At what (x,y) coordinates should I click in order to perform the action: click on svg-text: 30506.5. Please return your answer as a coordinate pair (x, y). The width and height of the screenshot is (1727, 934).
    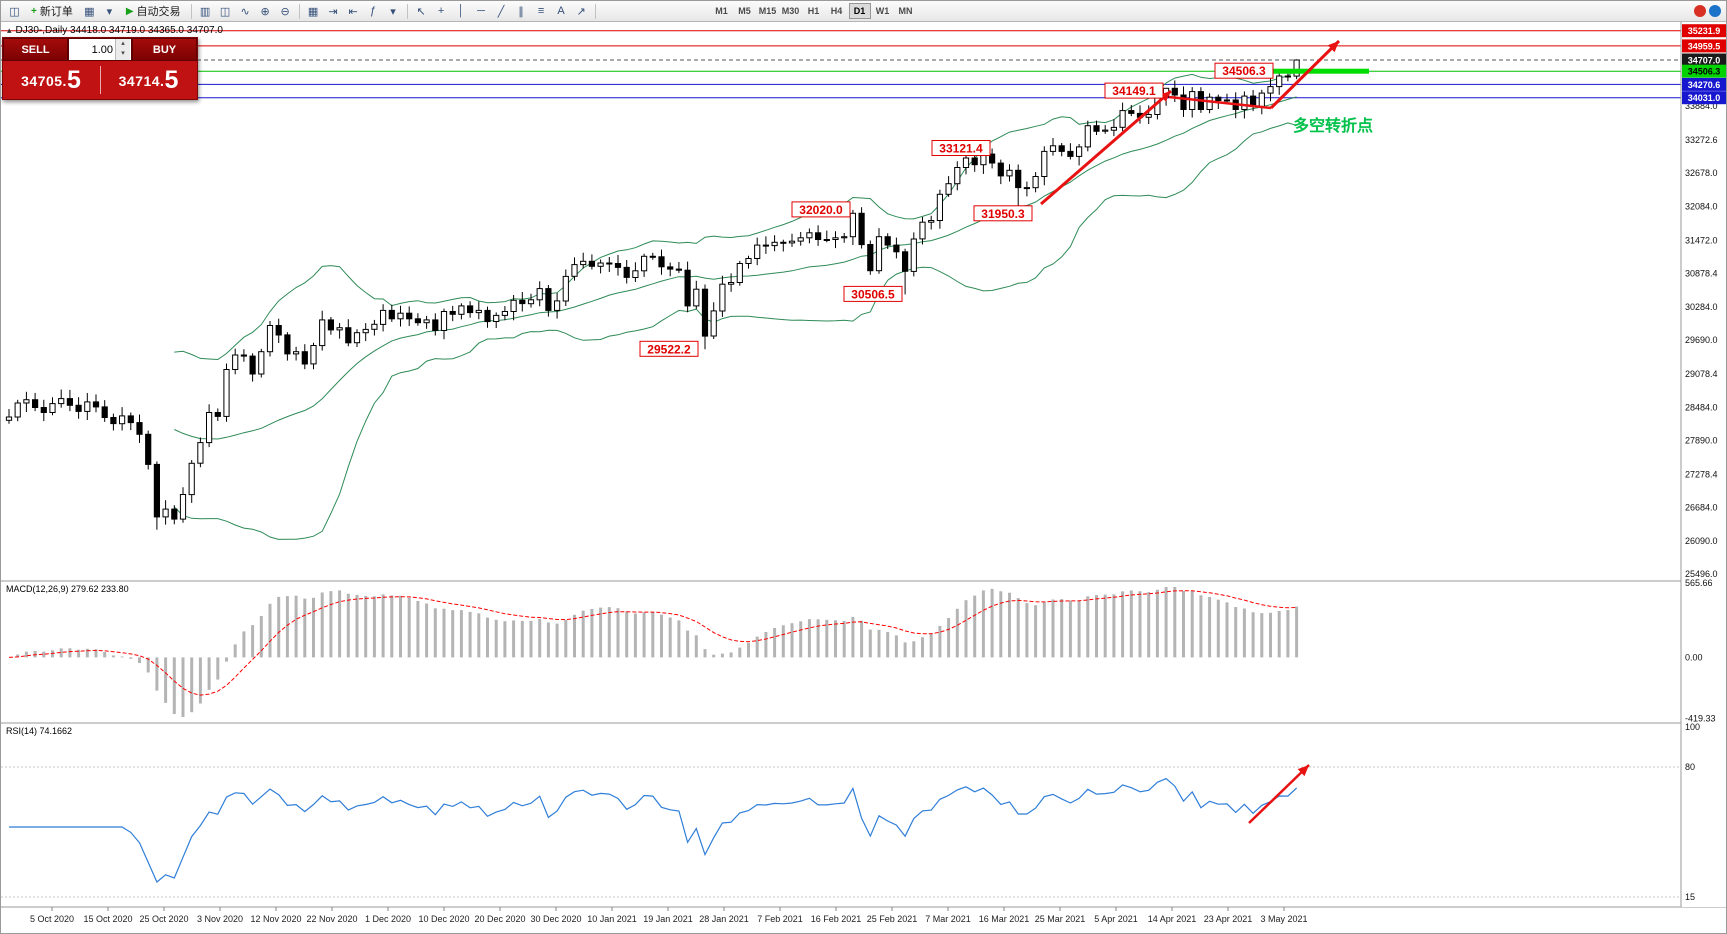
    Looking at the image, I should click on (873, 294).